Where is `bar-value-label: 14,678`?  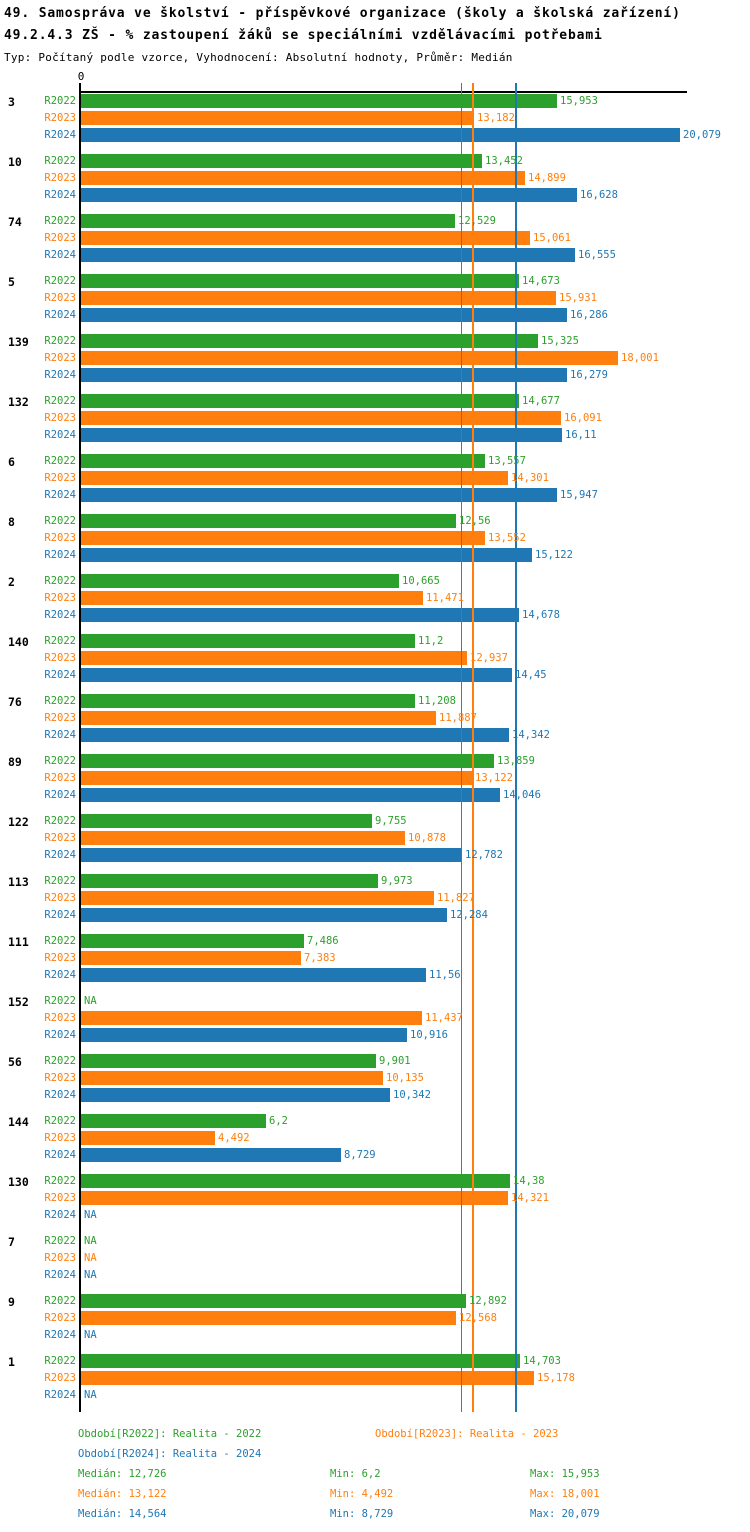
bar-value-label: 14,678 is located at coordinates (541, 615).